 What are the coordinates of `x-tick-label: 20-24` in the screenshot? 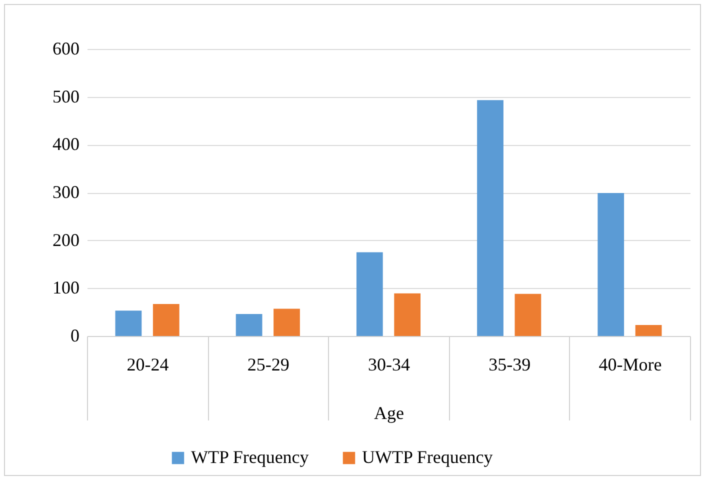 It's located at (147, 364).